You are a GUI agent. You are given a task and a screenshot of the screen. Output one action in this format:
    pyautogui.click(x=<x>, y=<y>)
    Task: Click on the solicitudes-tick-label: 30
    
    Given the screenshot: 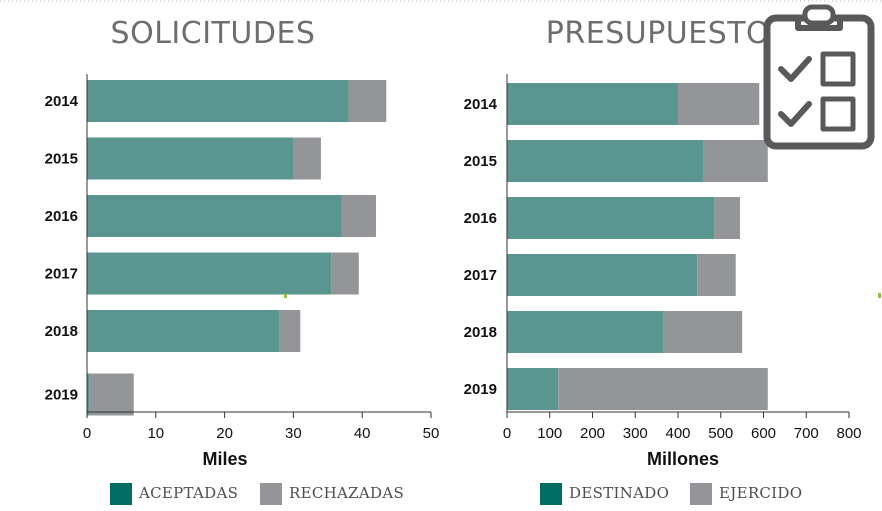 What is the action you would take?
    pyautogui.click(x=293, y=433)
    